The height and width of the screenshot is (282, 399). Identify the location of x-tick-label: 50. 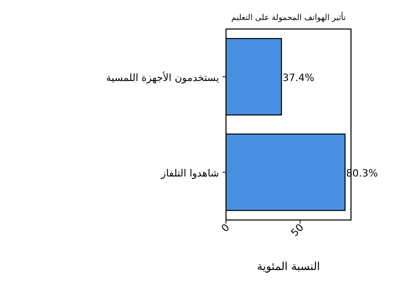
(297, 231).